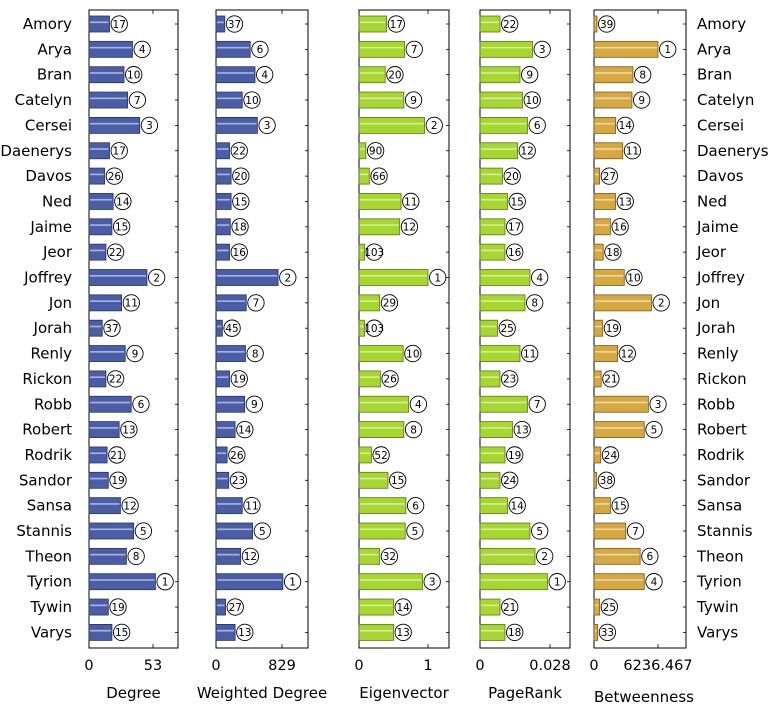  I want to click on rank-label: 6, so click(537, 126).